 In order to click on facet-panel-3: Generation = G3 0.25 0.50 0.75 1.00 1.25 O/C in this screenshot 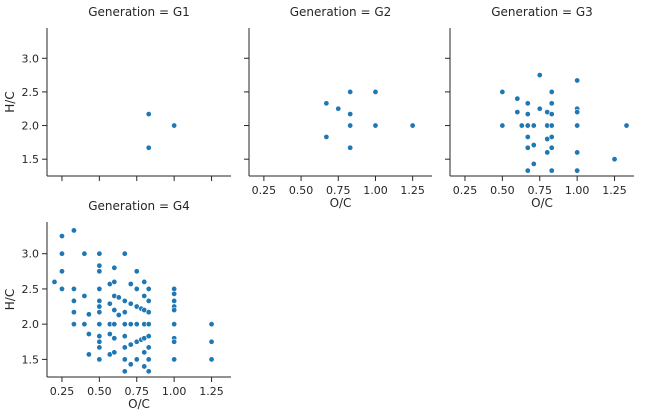, I will do `click(539, 107)`.